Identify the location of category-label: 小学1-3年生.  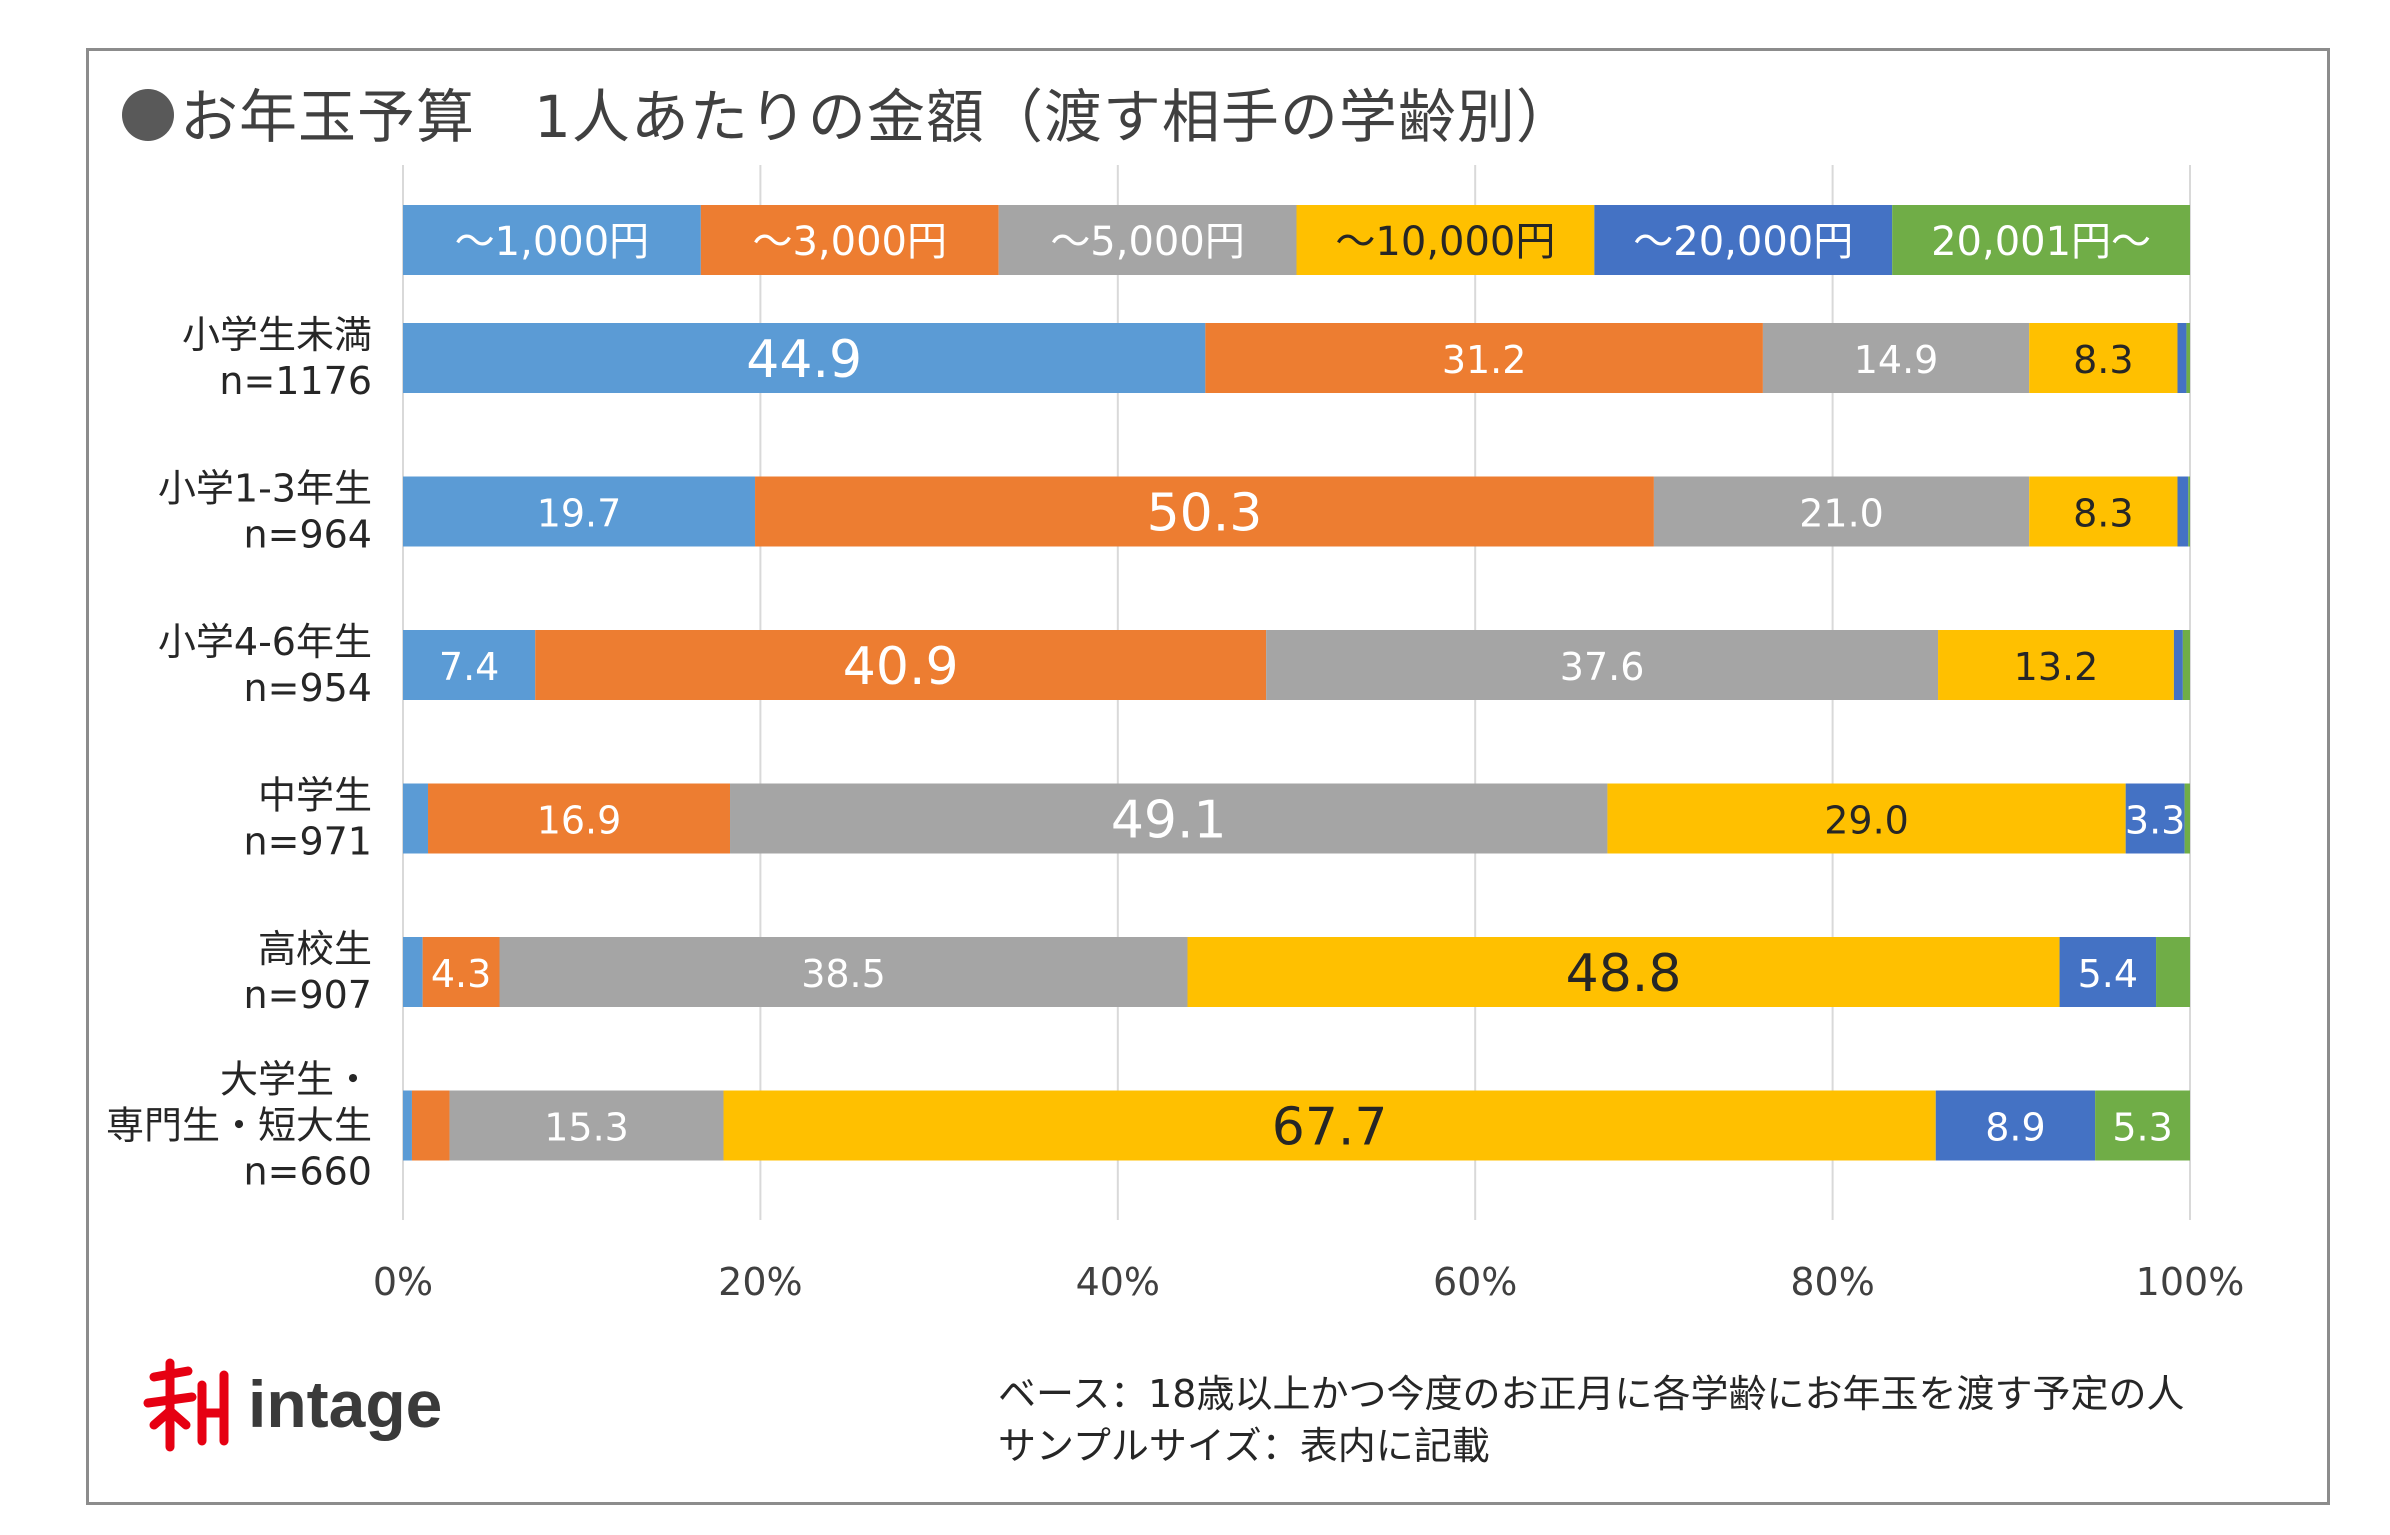
(265, 489).